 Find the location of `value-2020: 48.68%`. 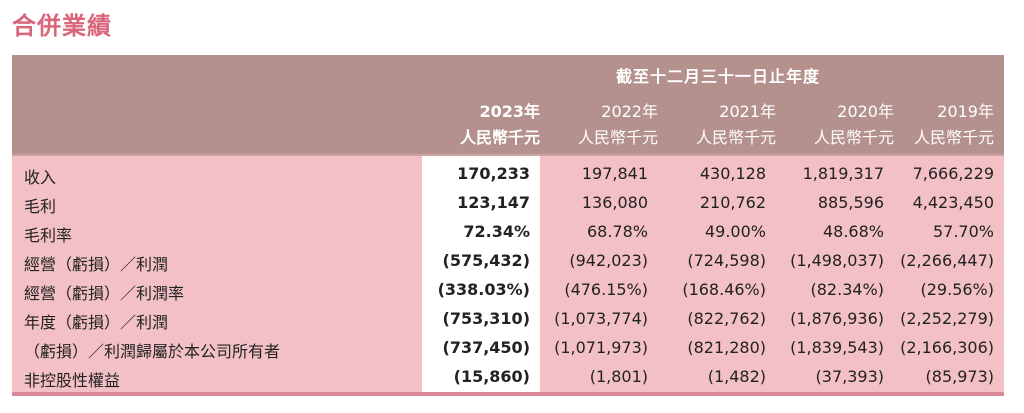

value-2020: 48.68% is located at coordinates (853, 231).